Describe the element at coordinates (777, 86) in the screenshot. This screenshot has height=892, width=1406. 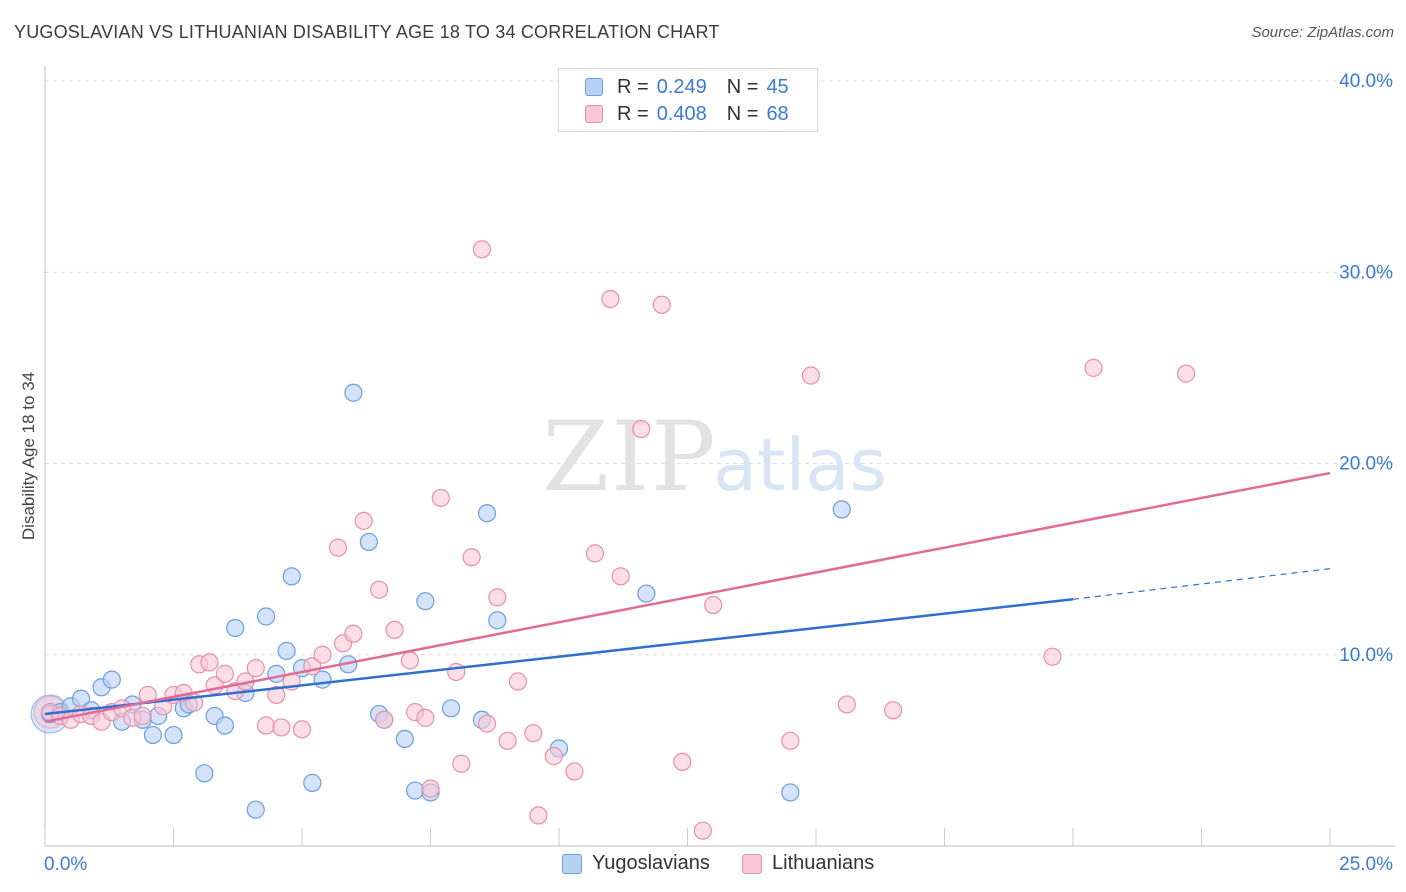
I see `legend-n-value: 45` at that location.